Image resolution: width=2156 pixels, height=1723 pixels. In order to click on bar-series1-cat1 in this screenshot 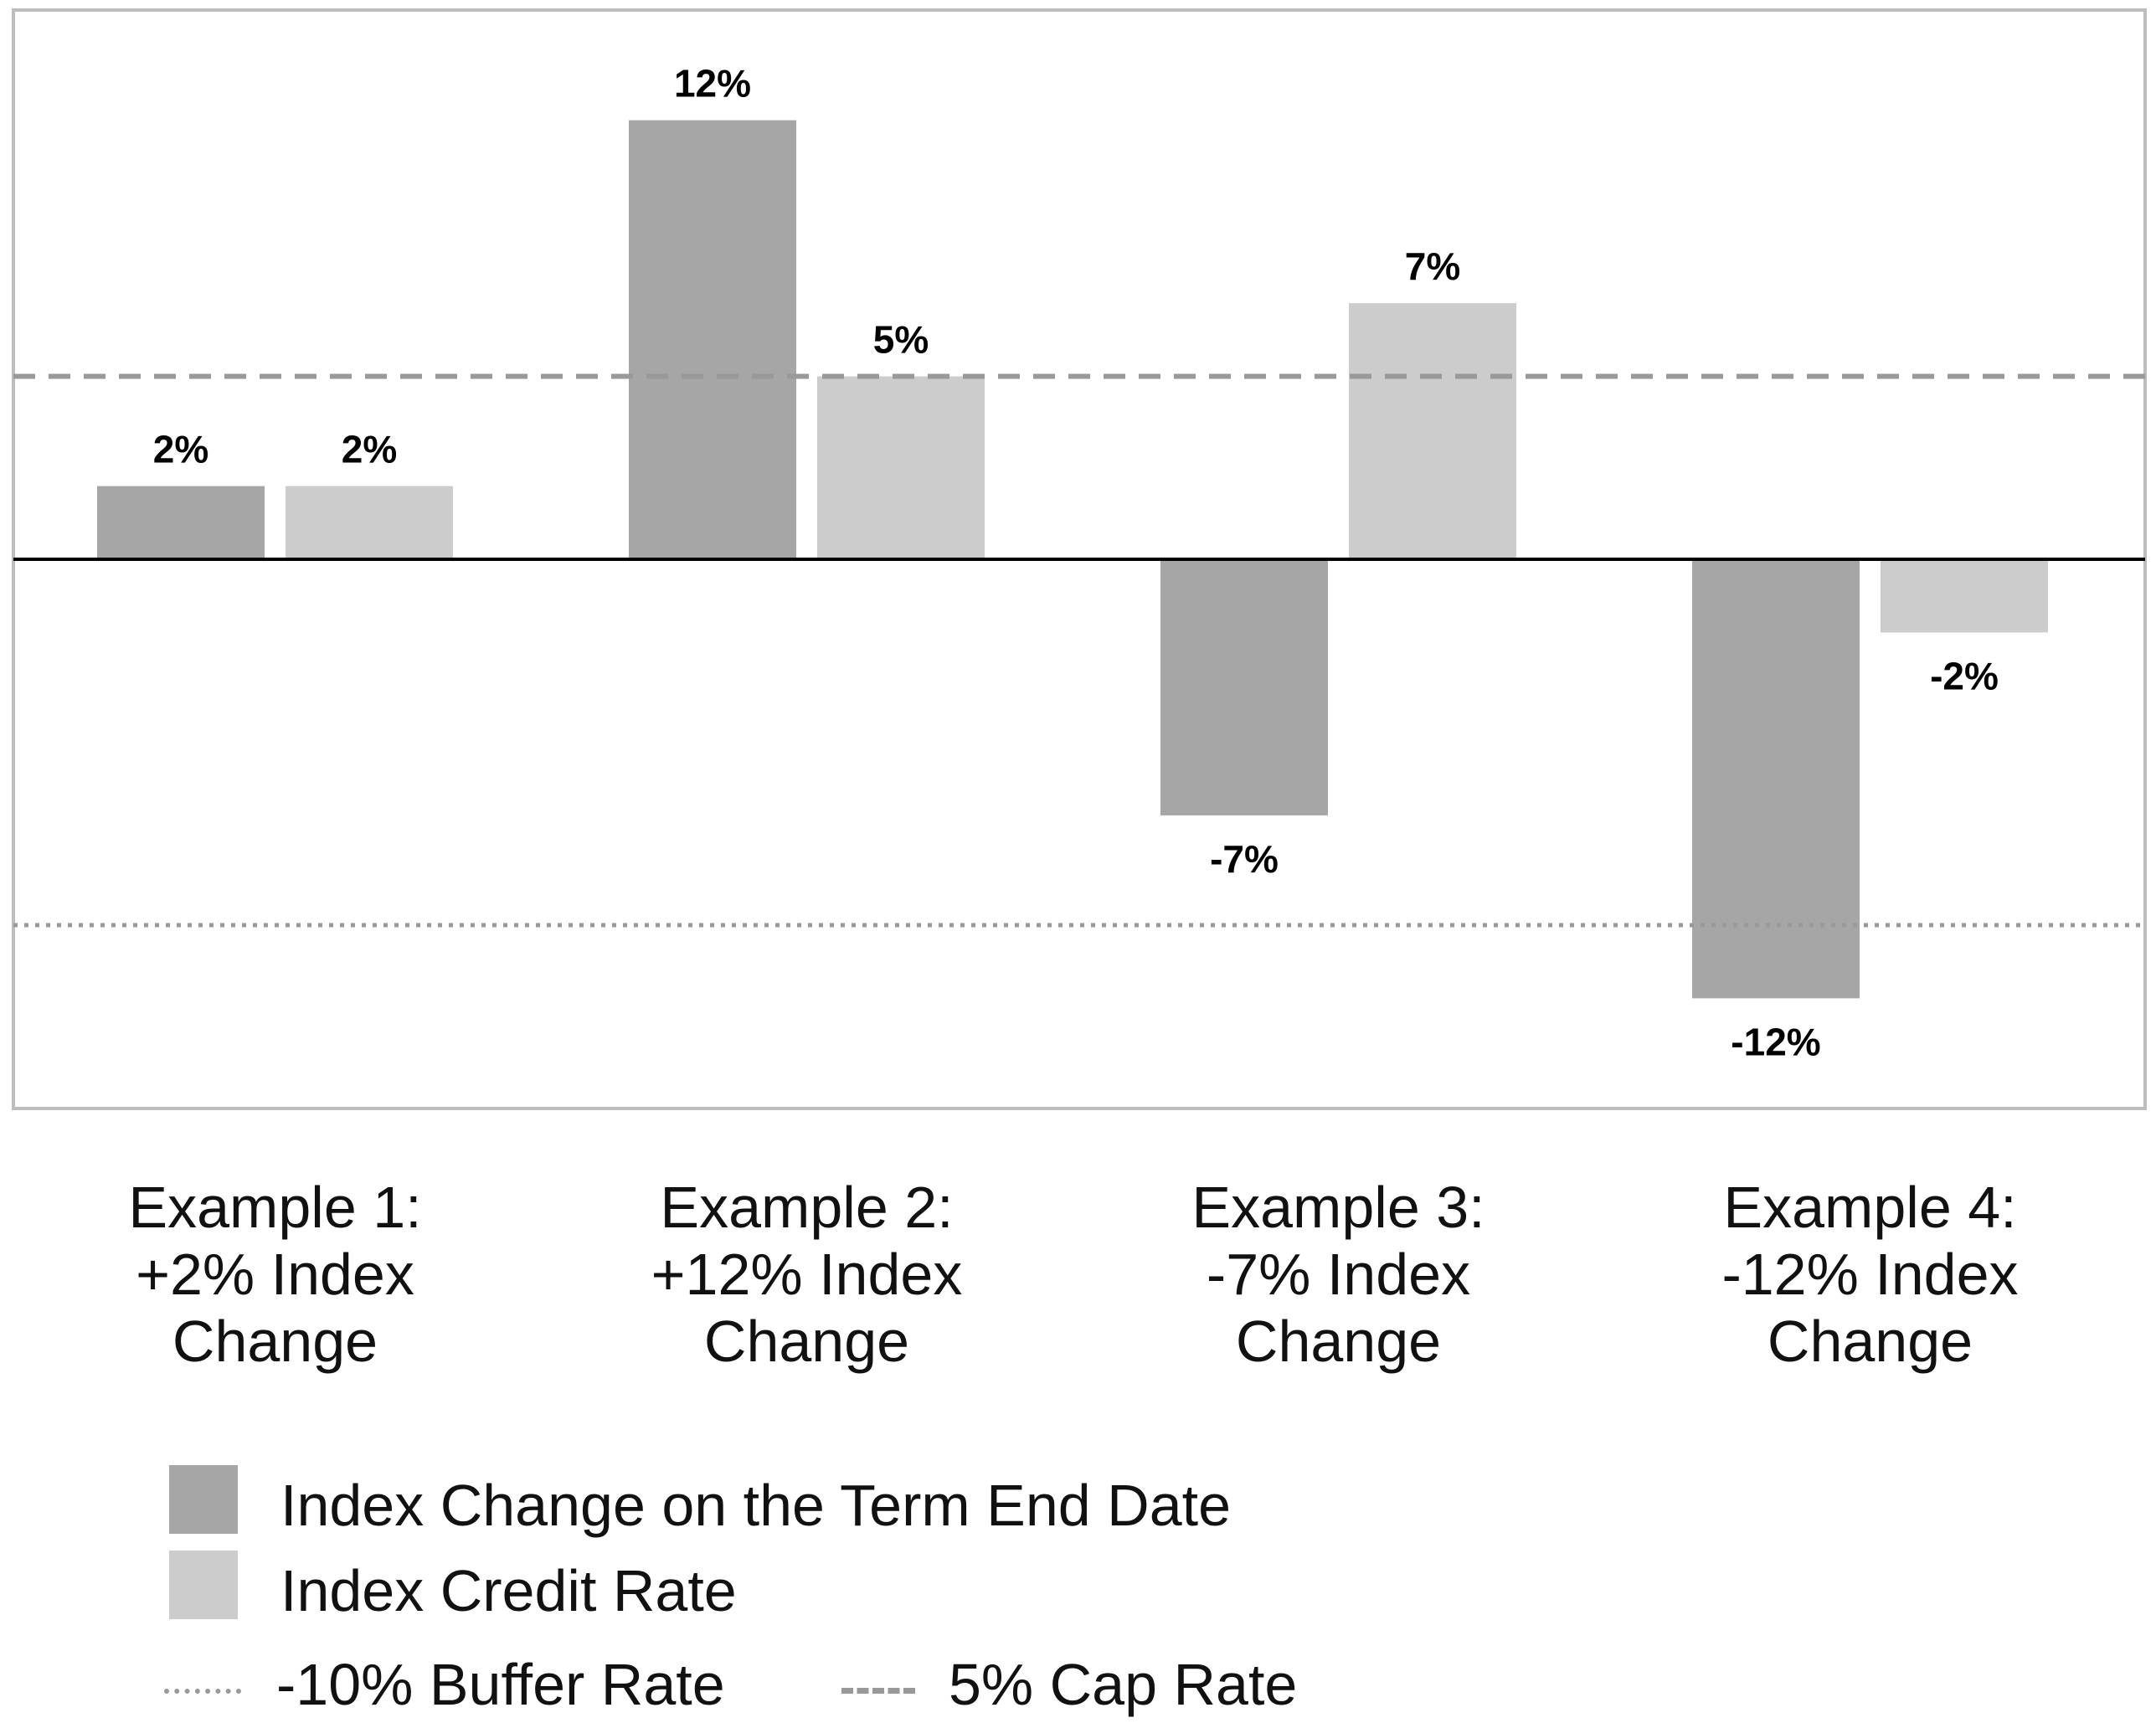, I will do `click(181, 522)`.